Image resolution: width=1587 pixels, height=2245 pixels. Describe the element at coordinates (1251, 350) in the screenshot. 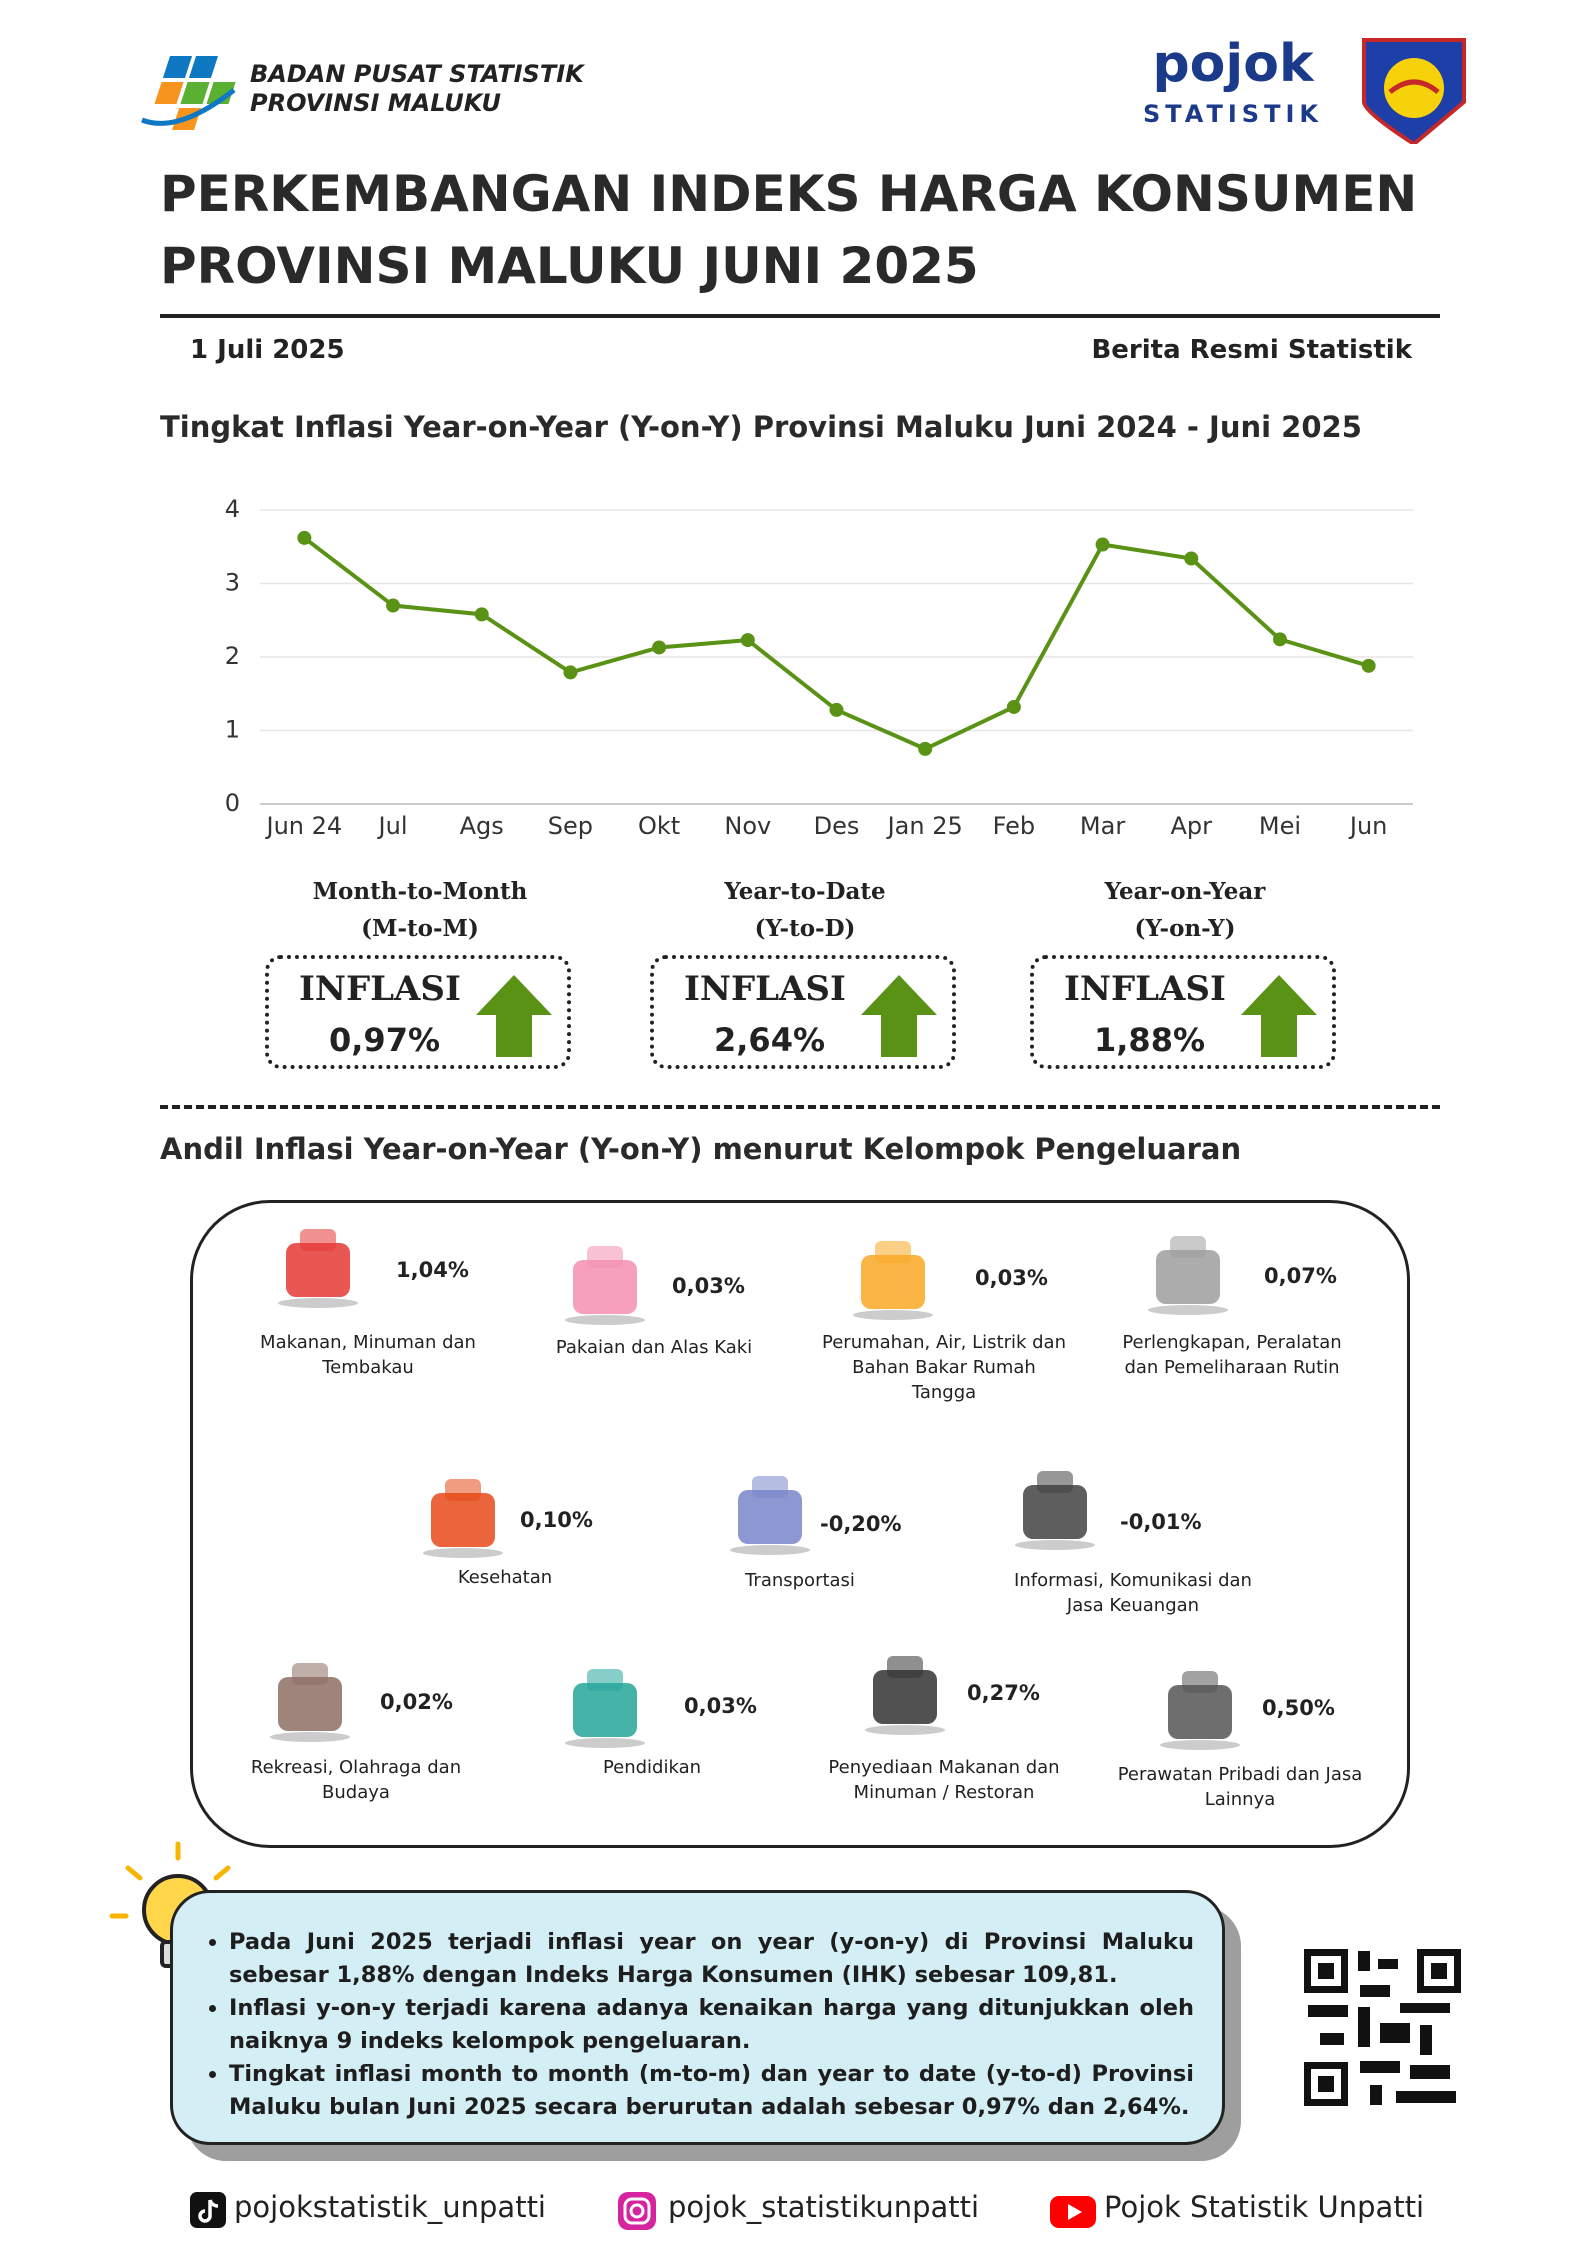

I see `series-name: Berita Resmi Statistik` at that location.